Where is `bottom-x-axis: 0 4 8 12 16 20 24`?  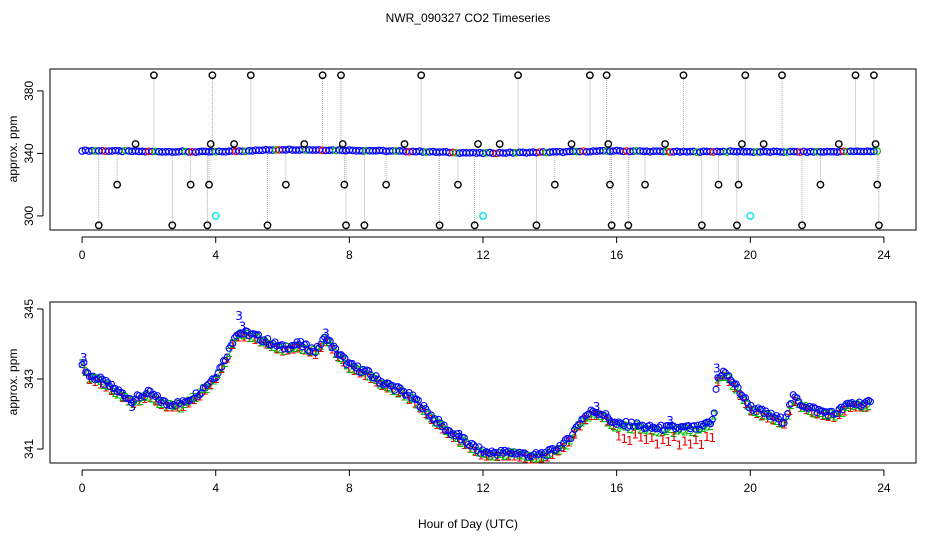 bottom-x-axis: 0 4 8 12 16 20 24 is located at coordinates (485, 482).